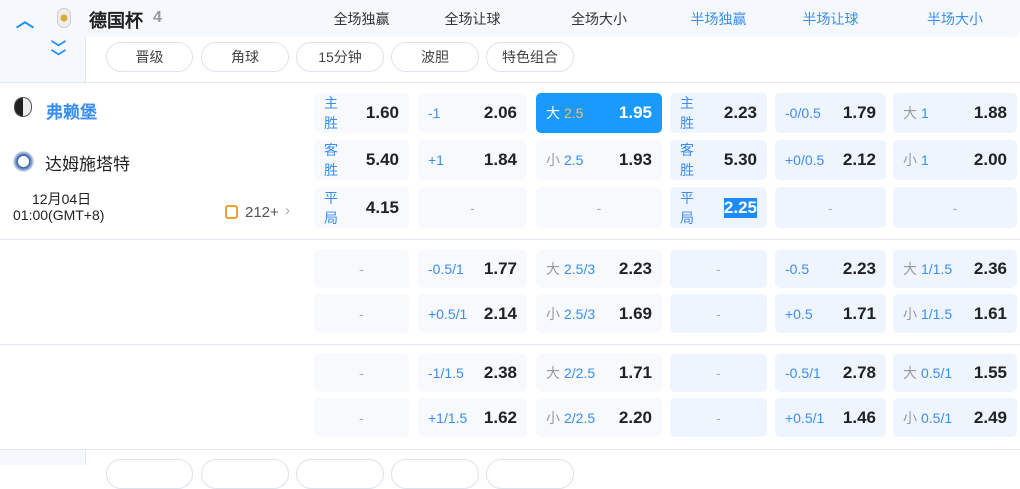 The image size is (1020, 489). I want to click on handicap-line: 2.5, so click(574, 113).